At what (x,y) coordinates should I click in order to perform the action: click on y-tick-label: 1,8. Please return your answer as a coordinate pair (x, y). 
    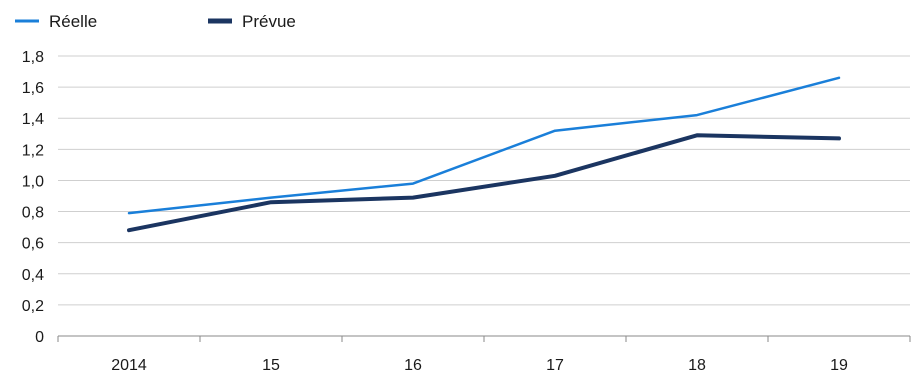
    Looking at the image, I should click on (33, 57).